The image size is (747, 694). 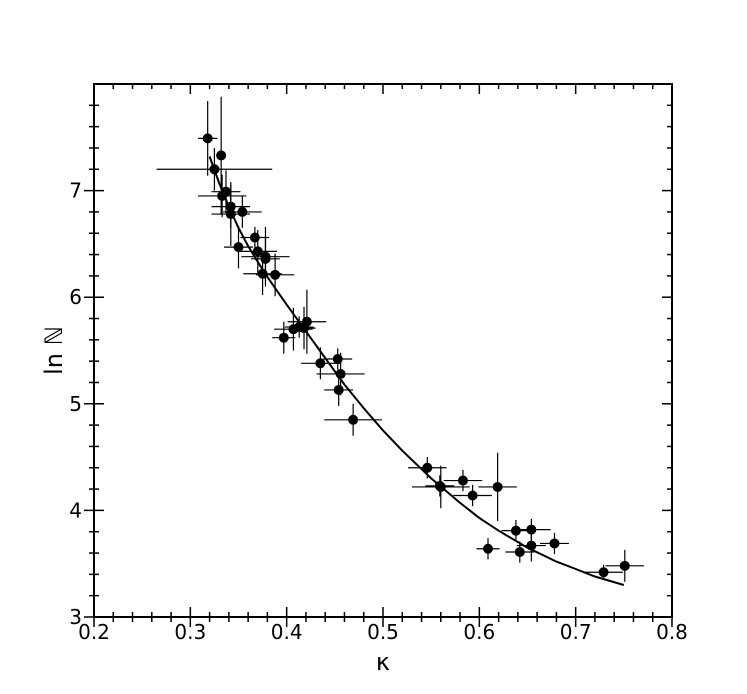 What do you see at coordinates (75, 404) in the screenshot?
I see `y-tick-label: 5` at bounding box center [75, 404].